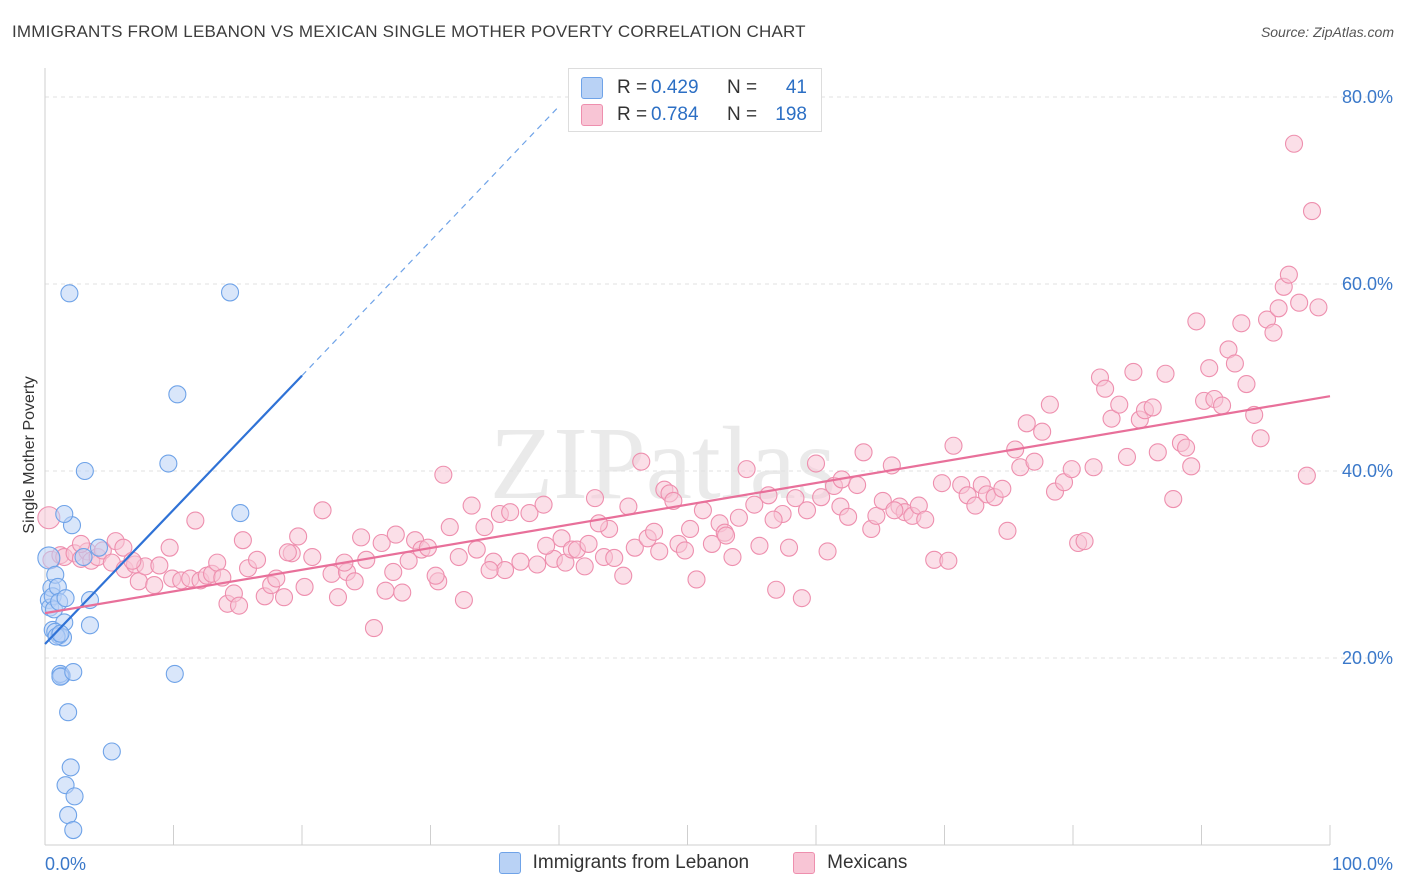 This screenshot has width=1406, height=892. What do you see at coordinates (694, 88) in the screenshot?
I see `stats-row-lebanon: R = 0.429 N = 41` at bounding box center [694, 88].